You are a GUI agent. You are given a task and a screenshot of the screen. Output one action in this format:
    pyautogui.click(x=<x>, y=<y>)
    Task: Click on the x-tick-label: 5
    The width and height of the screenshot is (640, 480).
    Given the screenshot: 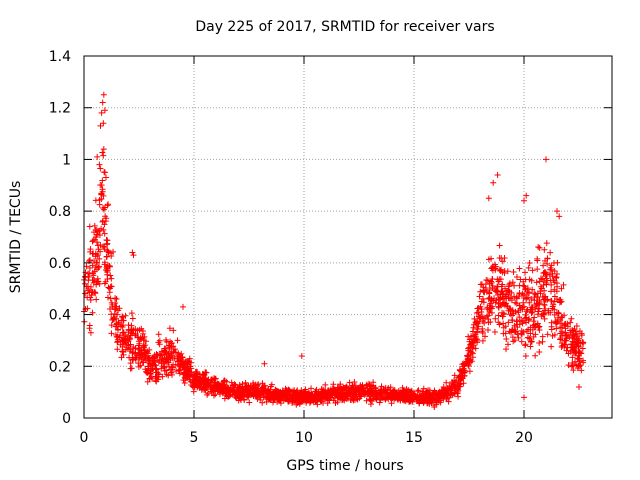 What is the action you would take?
    pyautogui.click(x=194, y=438)
    